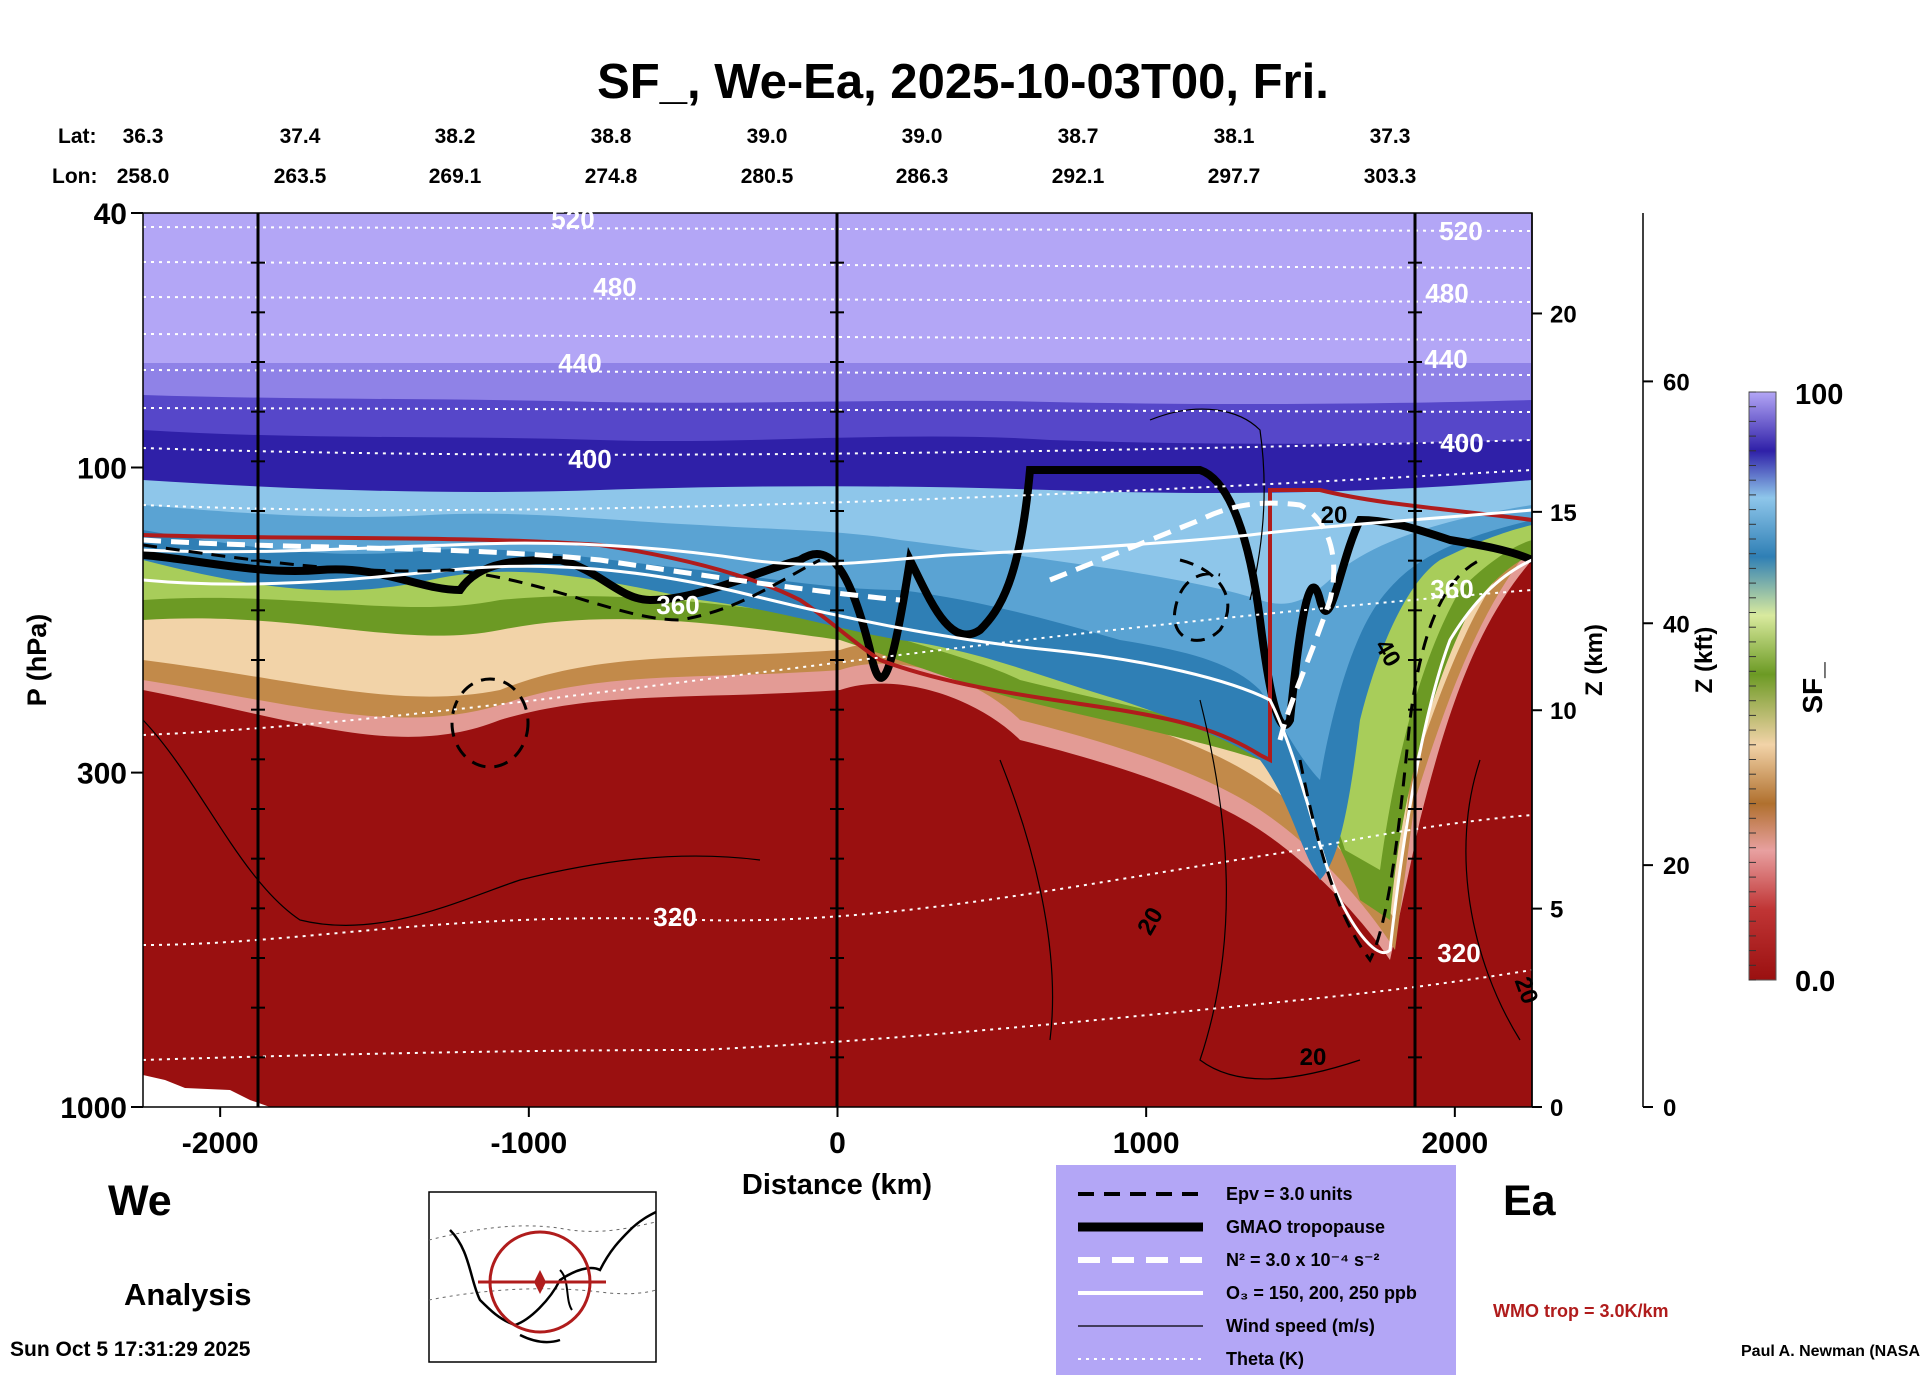  What do you see at coordinates (101, 661) in the screenshot?
I see `y-axis-ticks: 40 100 300 1000` at bounding box center [101, 661].